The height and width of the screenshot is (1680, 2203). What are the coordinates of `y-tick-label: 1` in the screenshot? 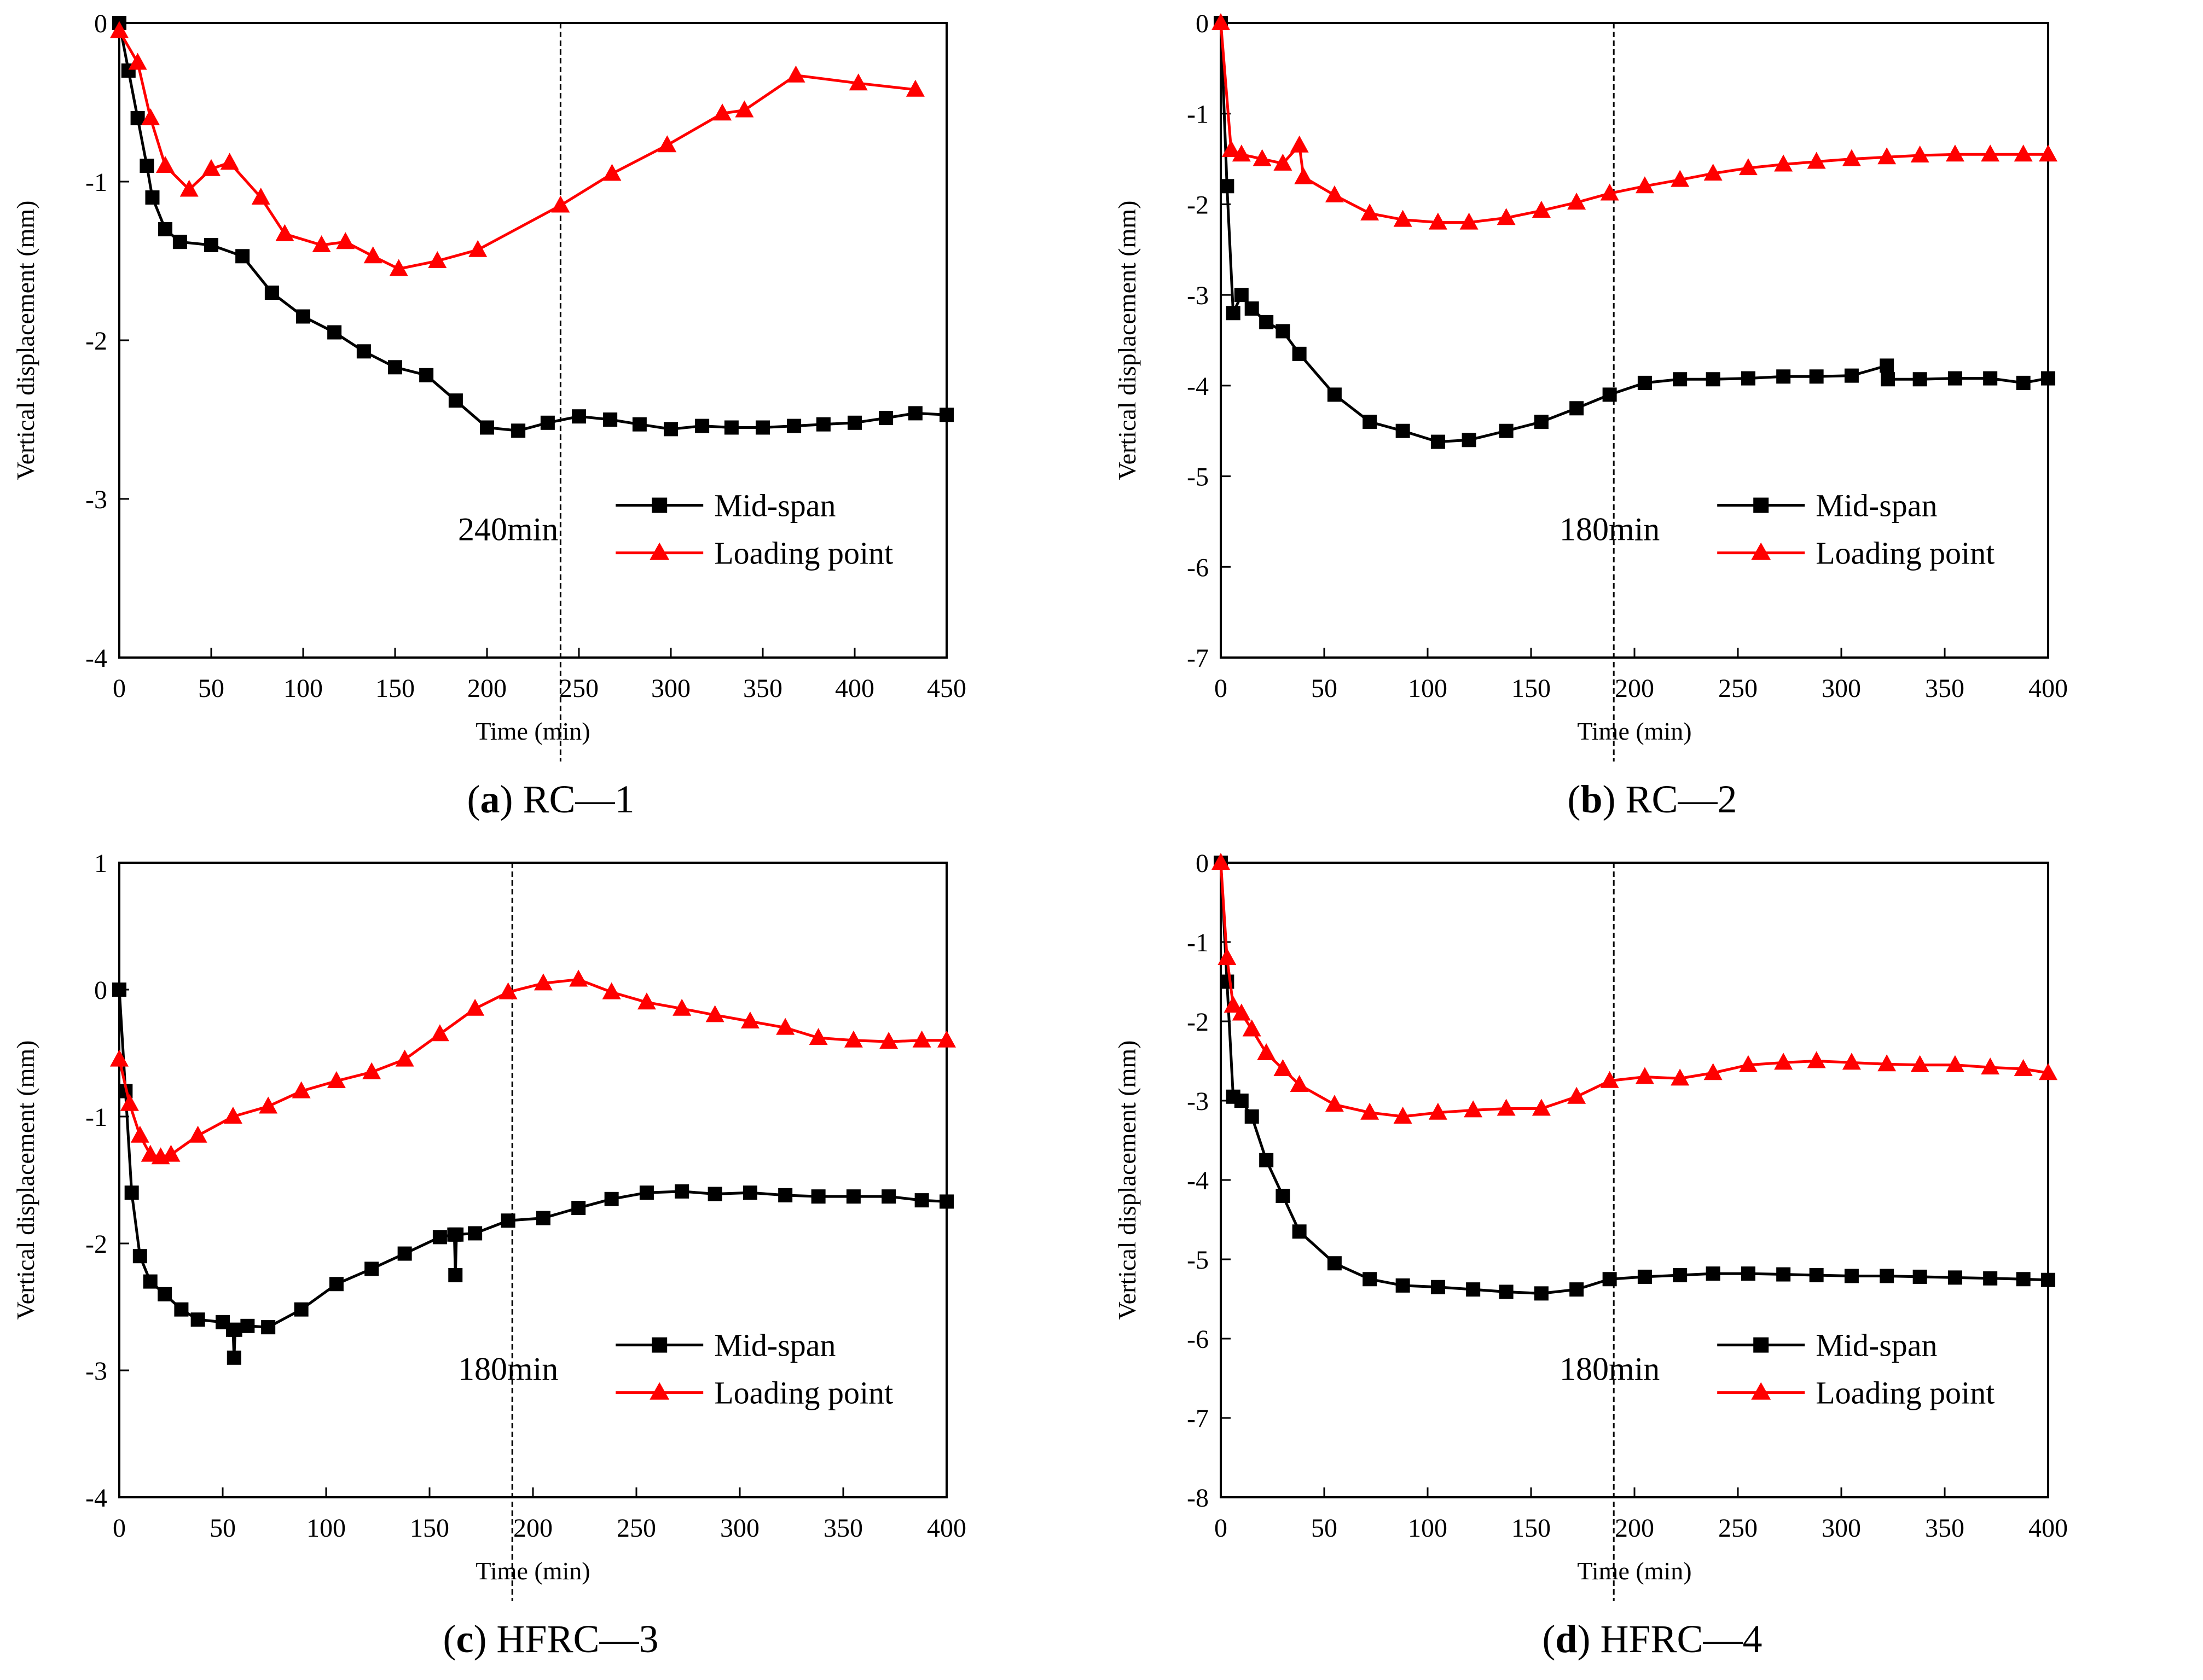 It's located at (100, 863).